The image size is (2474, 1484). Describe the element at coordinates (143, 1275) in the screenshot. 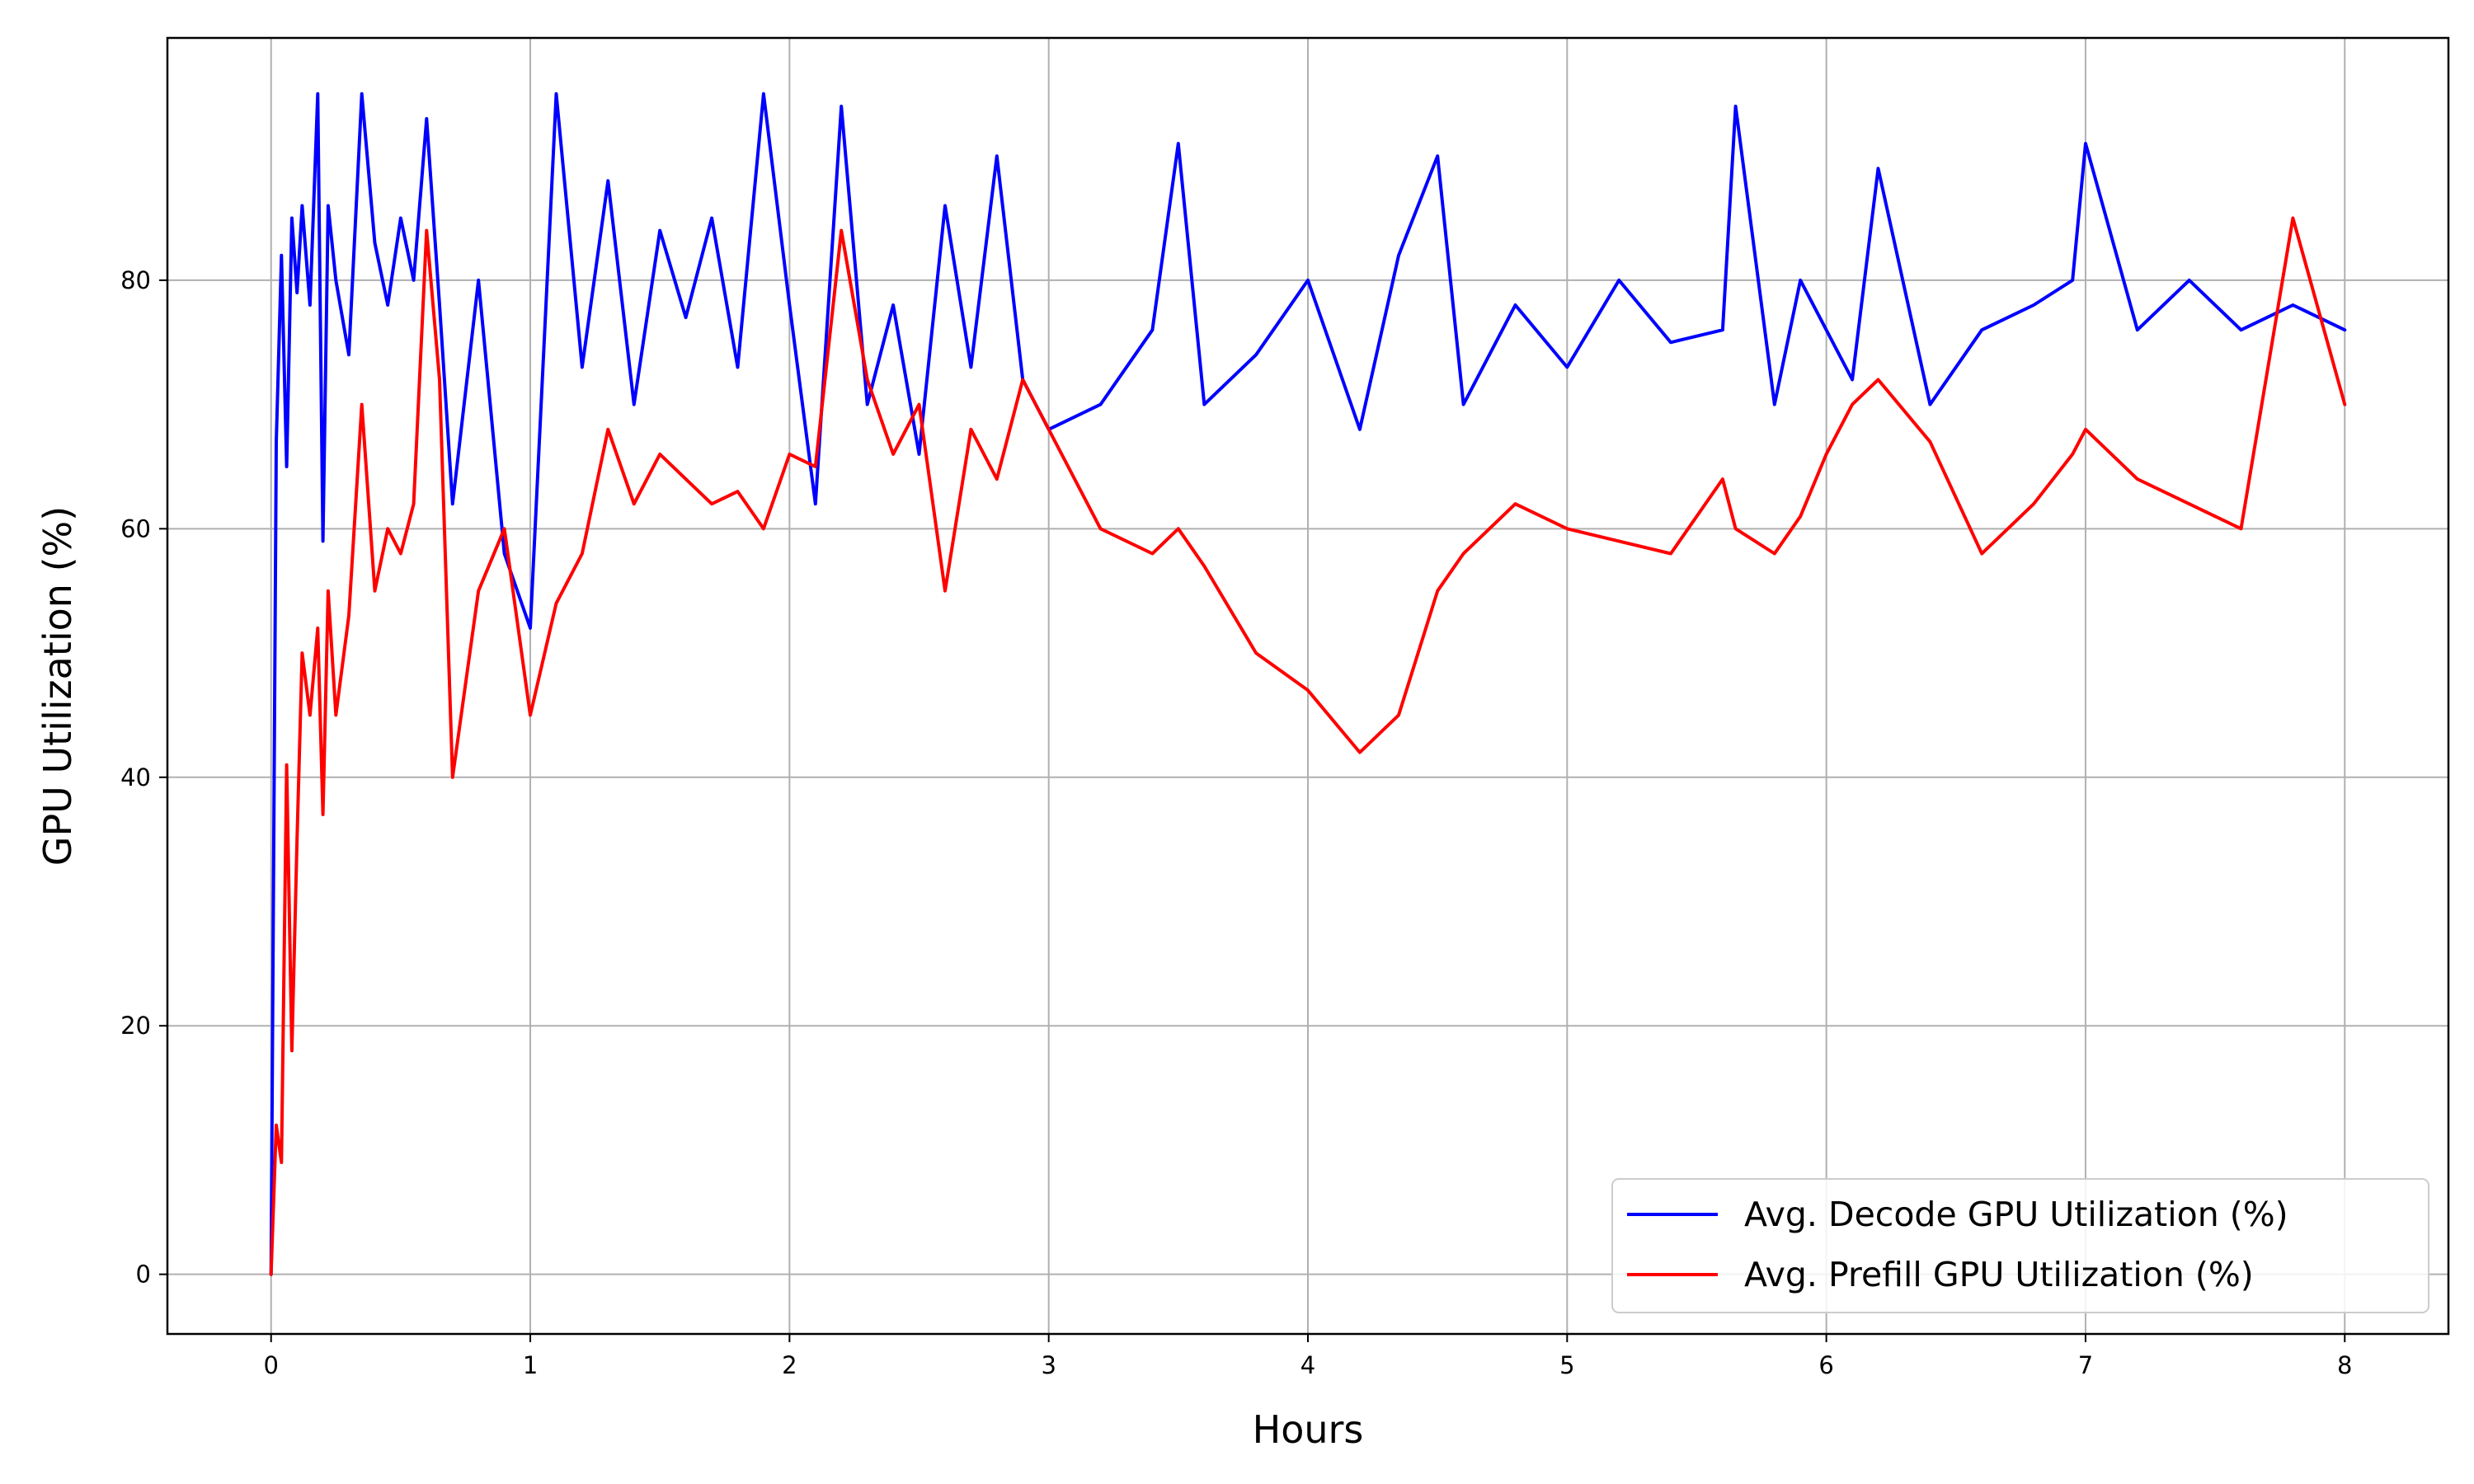

I see `y-tick-label: 0` at that location.